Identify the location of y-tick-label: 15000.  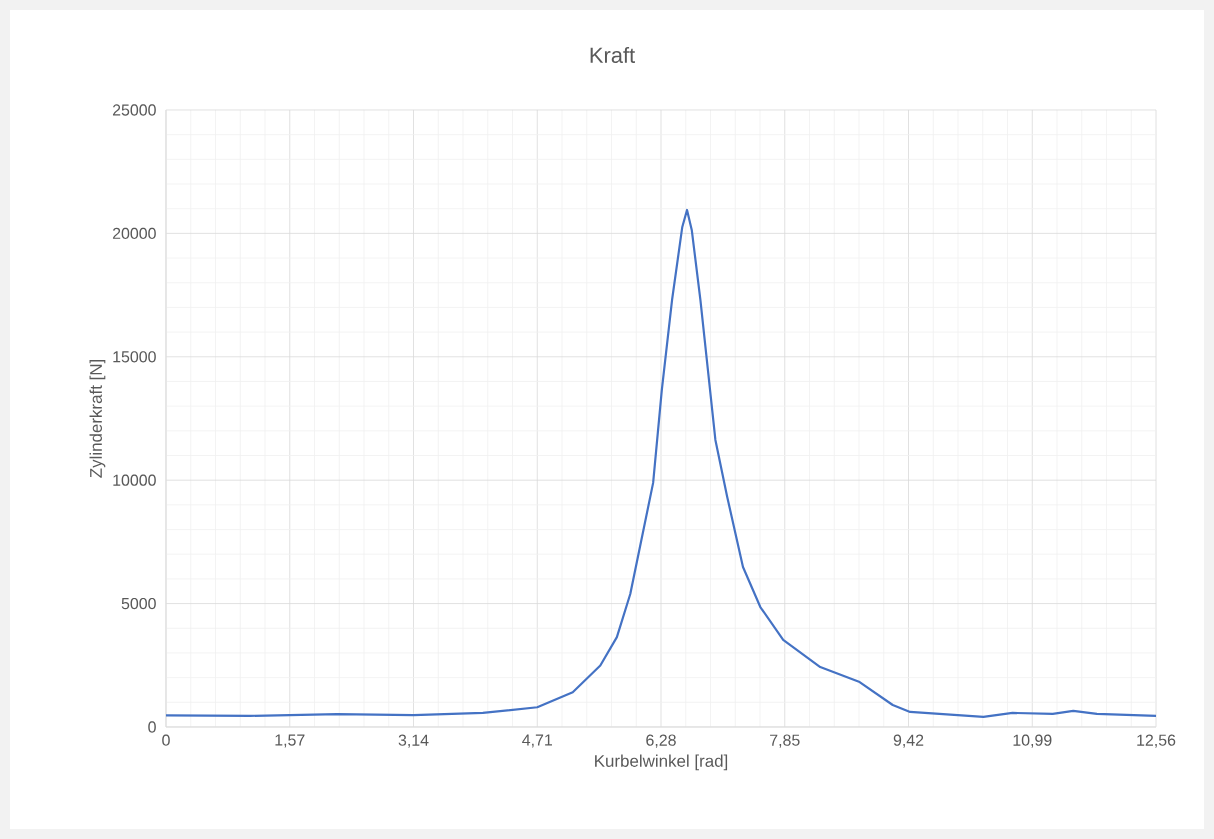
(134, 357).